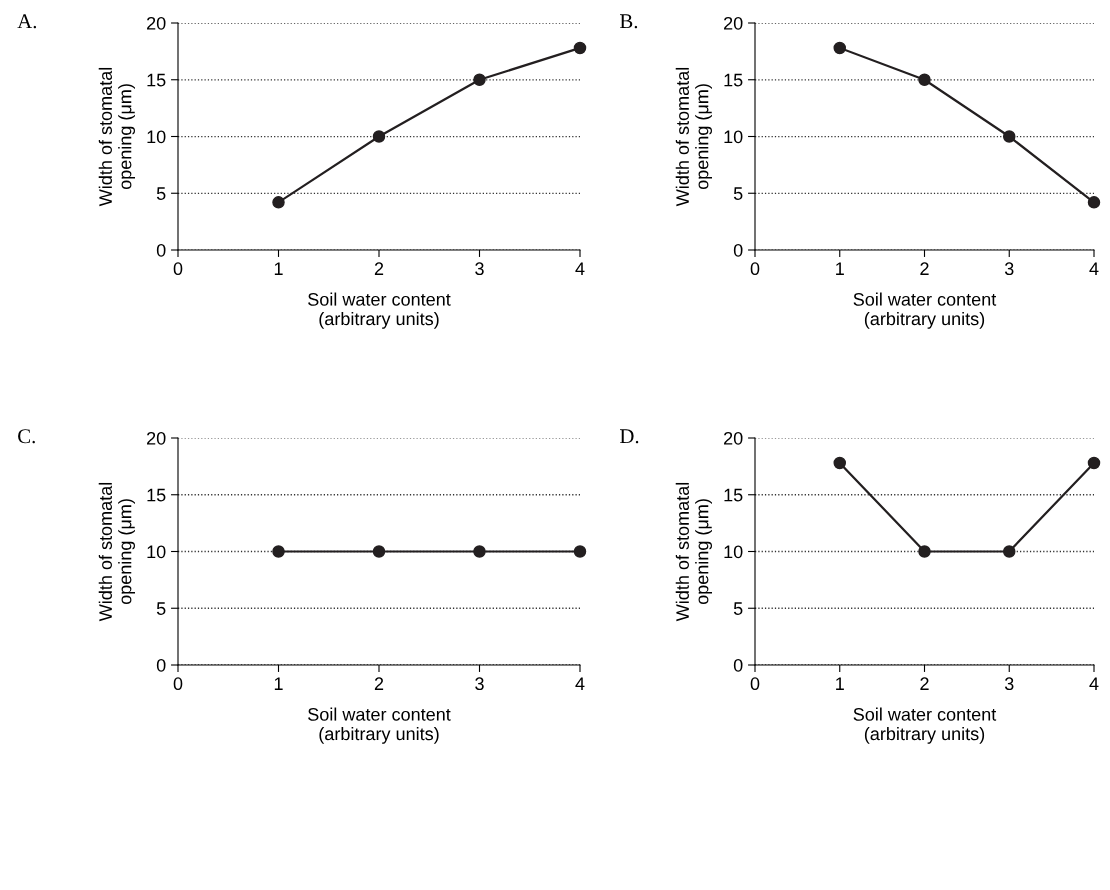  I want to click on chart-title: A., so click(27, 21).